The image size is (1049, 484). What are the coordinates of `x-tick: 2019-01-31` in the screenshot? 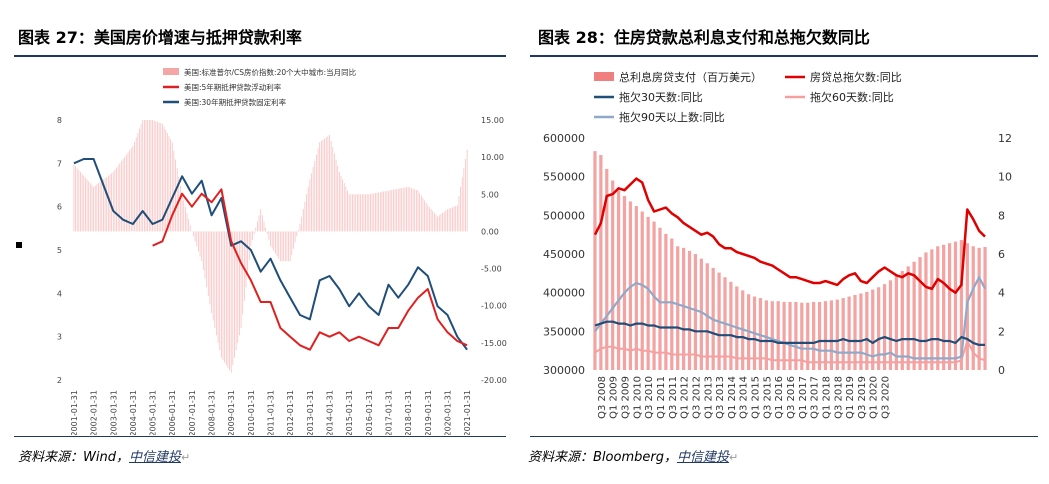 It's located at (428, 412).